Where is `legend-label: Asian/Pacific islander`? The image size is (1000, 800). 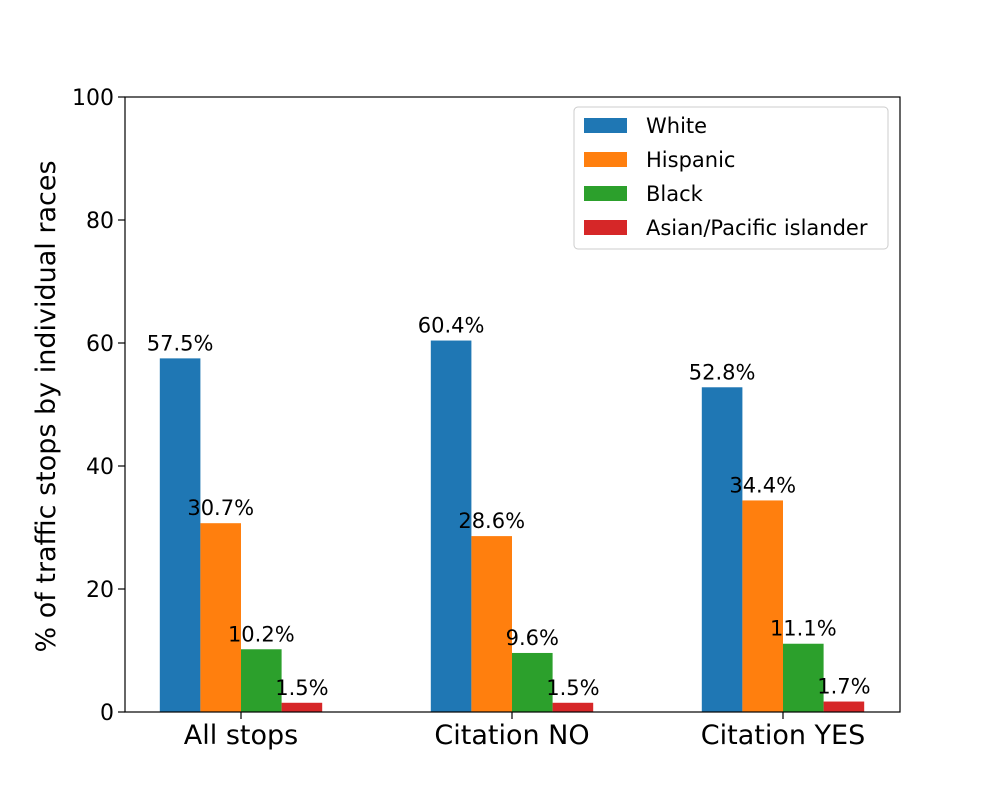 legend-label: Asian/Pacific islander is located at coordinates (757, 228).